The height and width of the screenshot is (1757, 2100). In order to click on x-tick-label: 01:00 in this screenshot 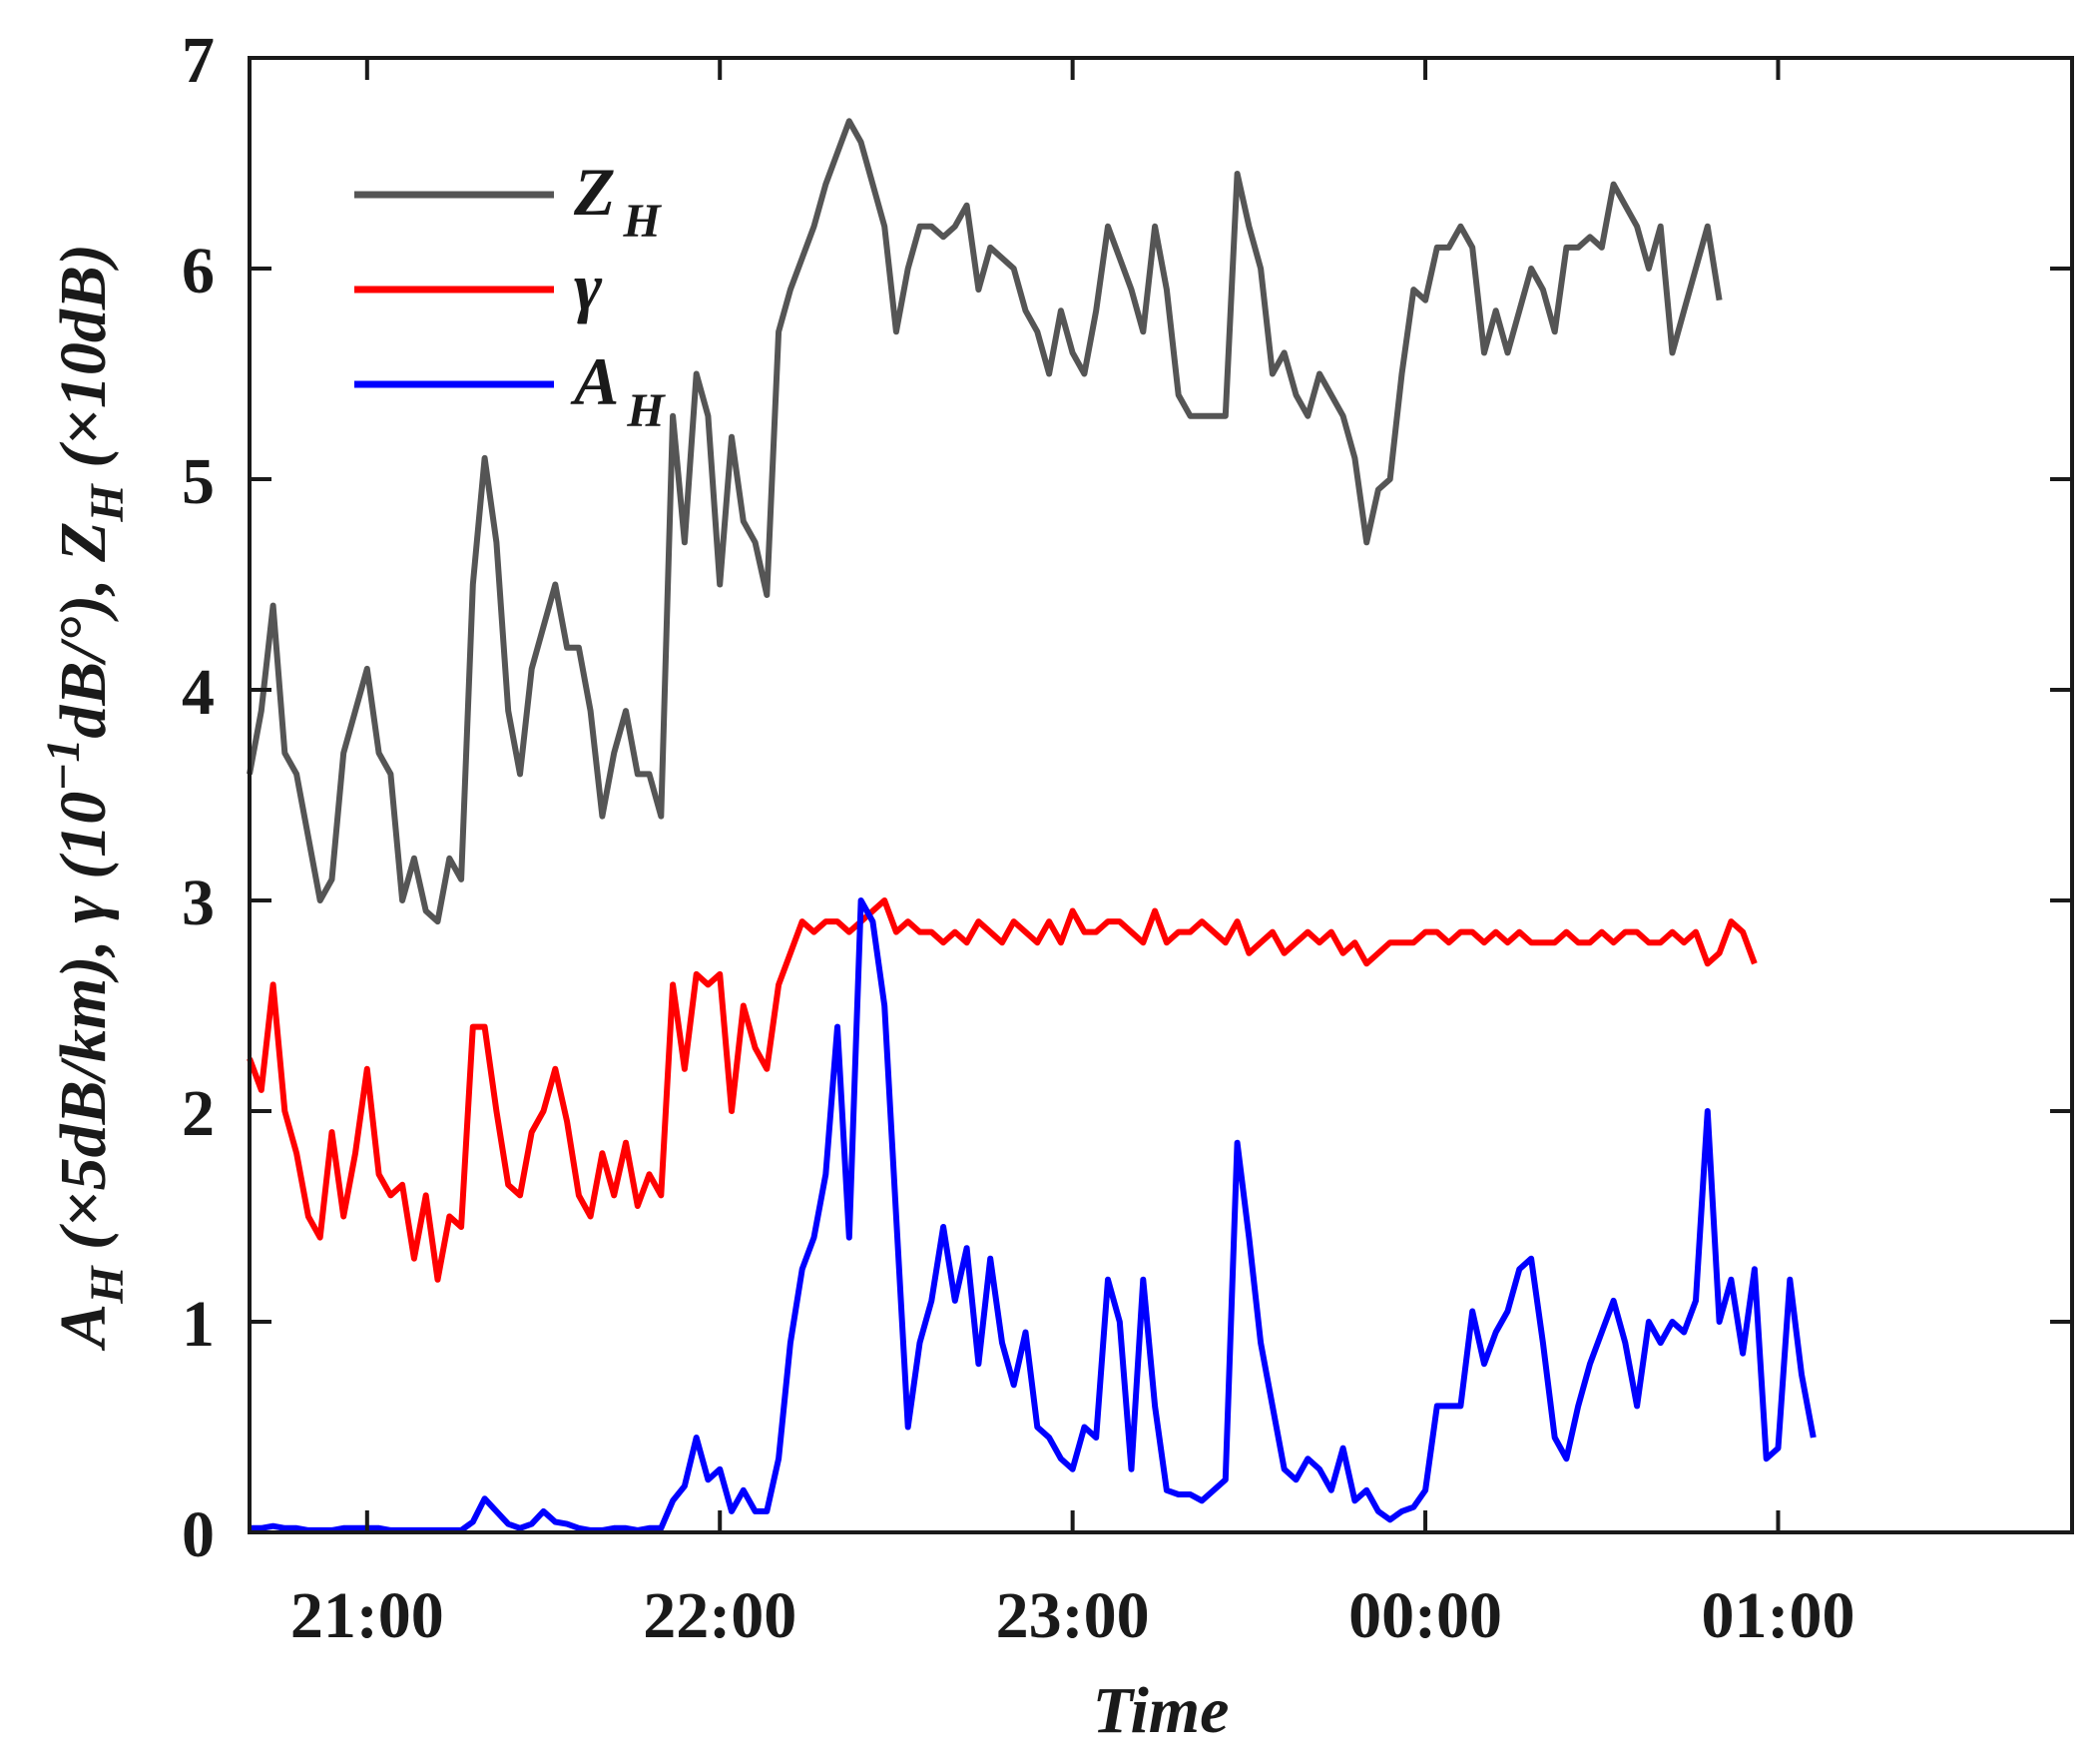, I will do `click(1777, 1616)`.